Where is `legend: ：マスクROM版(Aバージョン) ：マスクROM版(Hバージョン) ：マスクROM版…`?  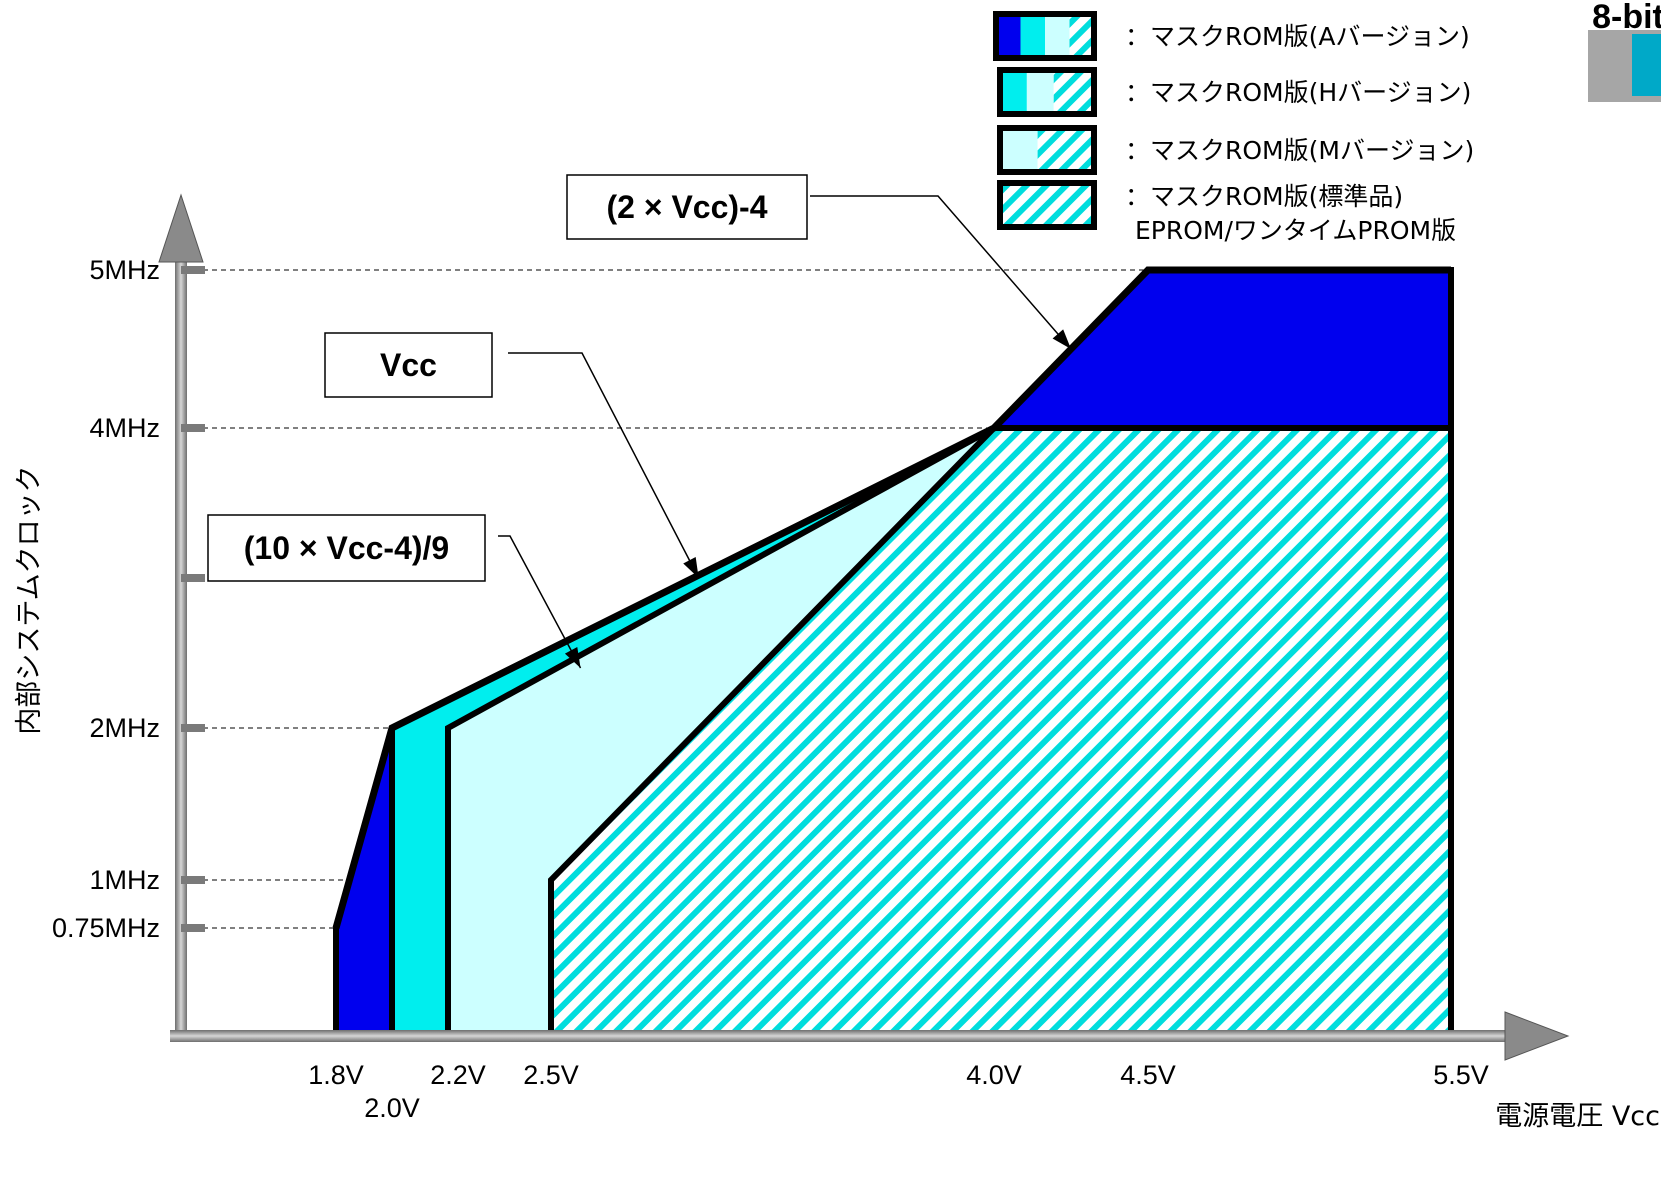
legend: ：マスクROM版(Aバージョン) ：マスクROM版(Hバージョン) ：マスクROM版… is located at coordinates (1233, 128).